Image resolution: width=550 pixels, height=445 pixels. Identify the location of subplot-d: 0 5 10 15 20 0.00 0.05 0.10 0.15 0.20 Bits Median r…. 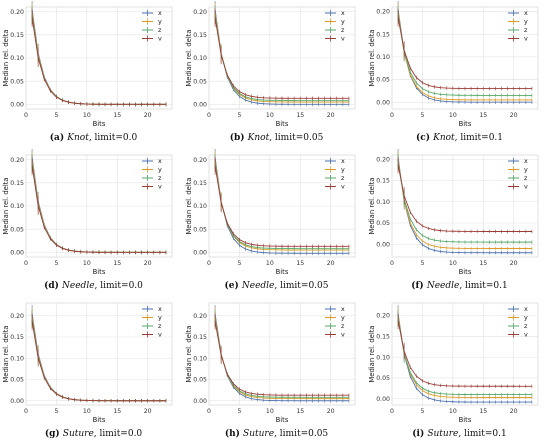
(93, 223).